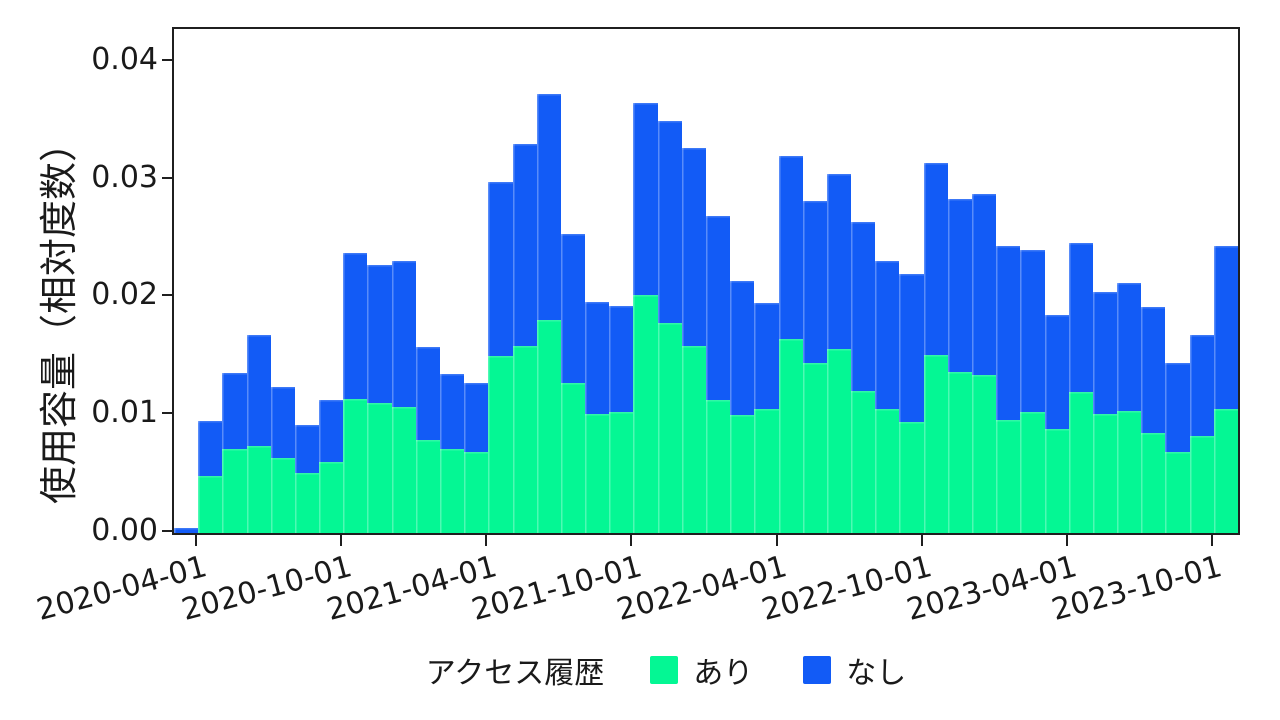  Describe the element at coordinates (817, 670) in the screenshot. I see `legend-swatch-nashi-icon` at that location.